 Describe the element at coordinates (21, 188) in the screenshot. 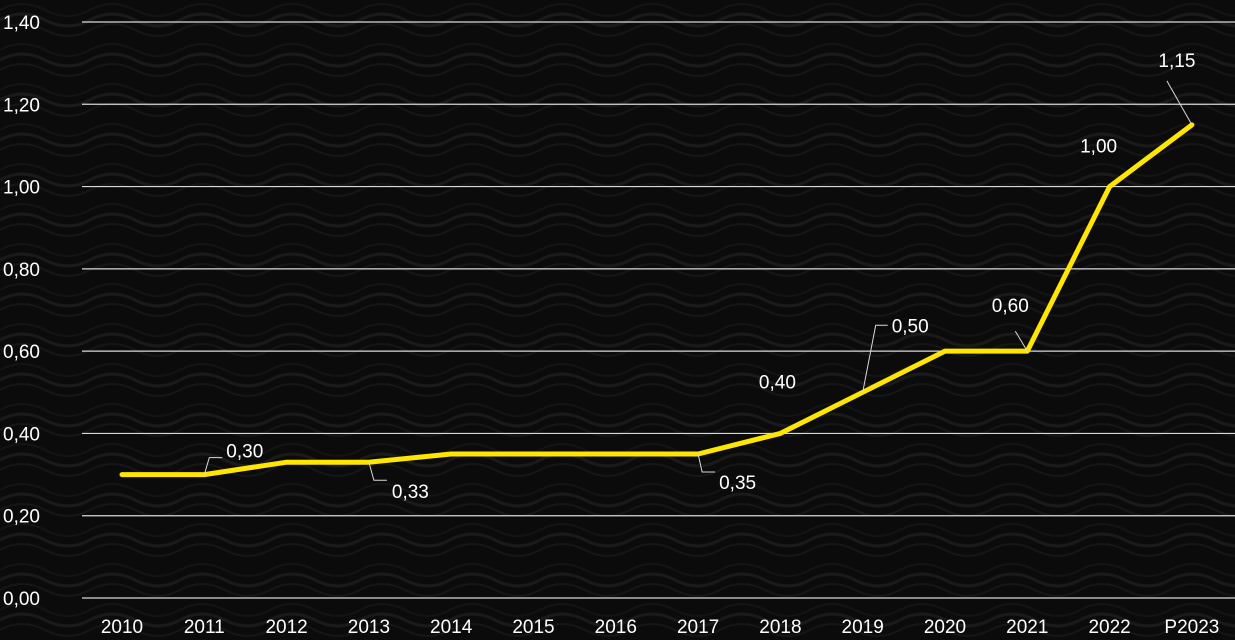

I see `y-tick-label: 1,00` at that location.